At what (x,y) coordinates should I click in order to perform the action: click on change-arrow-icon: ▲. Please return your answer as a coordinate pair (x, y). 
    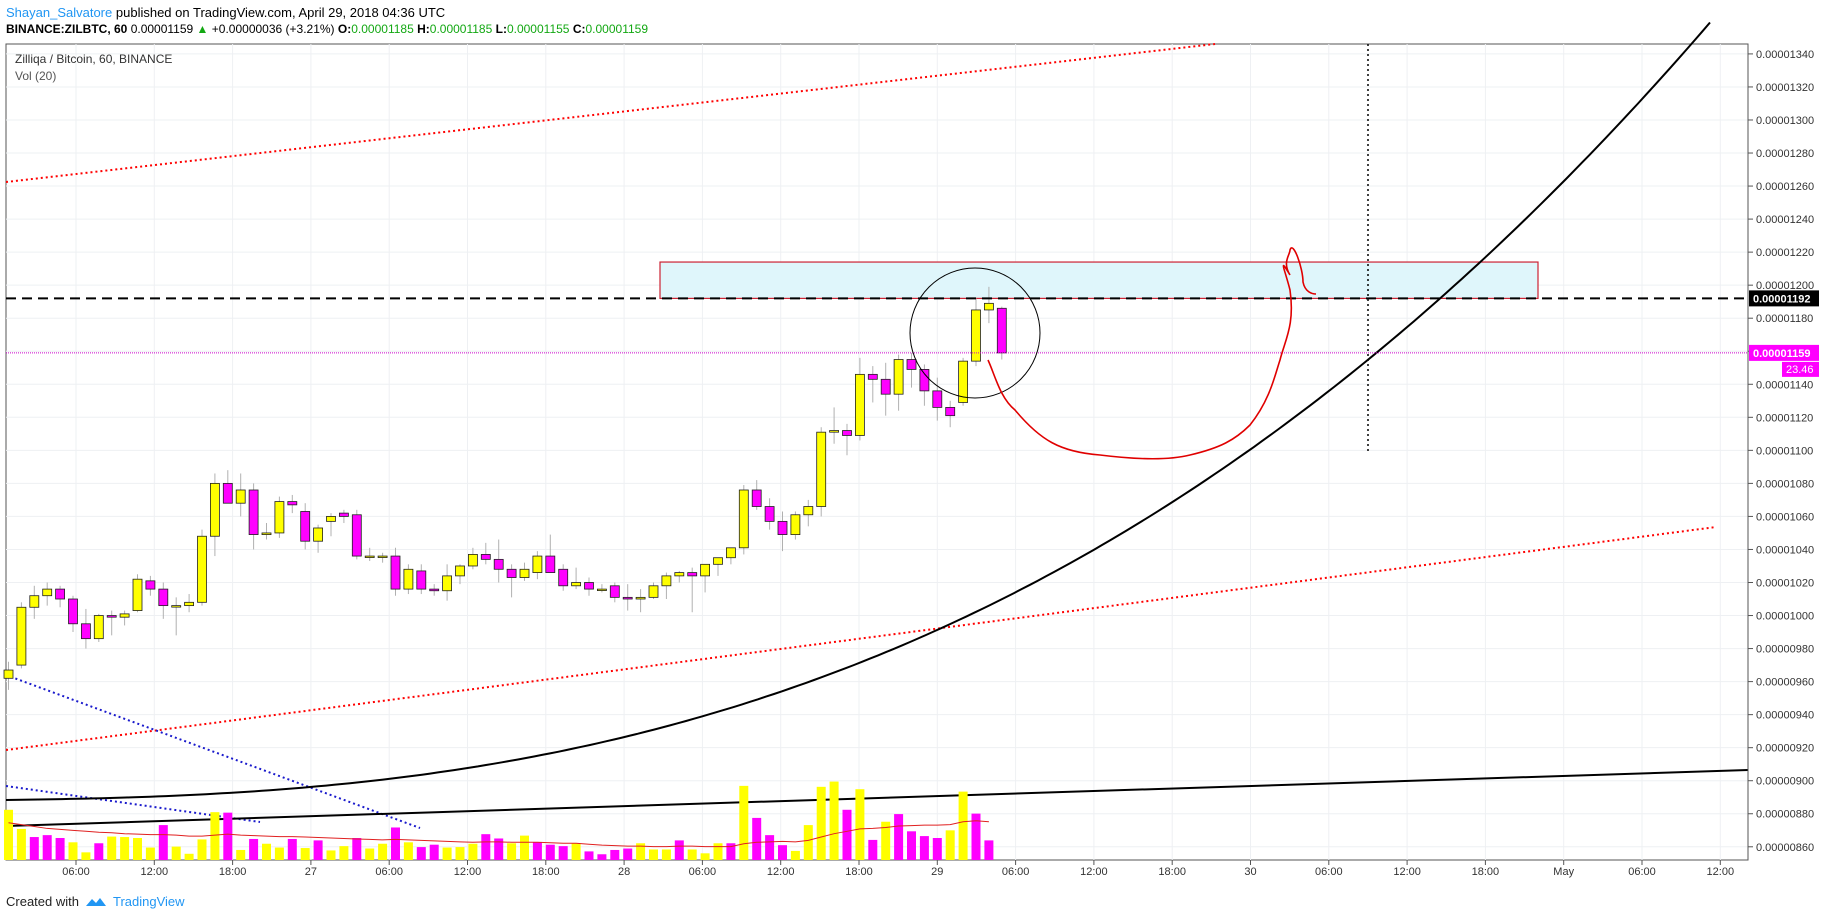
    Looking at the image, I should click on (202, 29).